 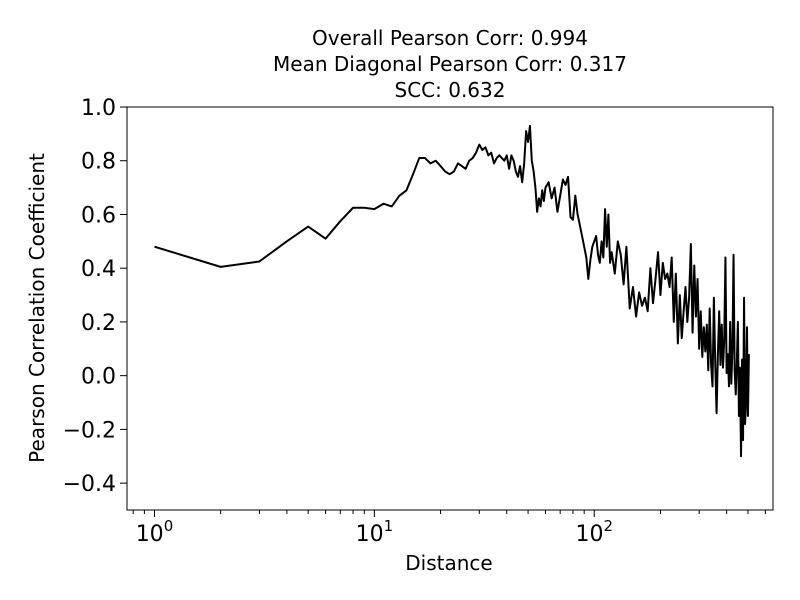 I want to click on y-axis-label: Pearson Correlation Coefficient, so click(x=37, y=308).